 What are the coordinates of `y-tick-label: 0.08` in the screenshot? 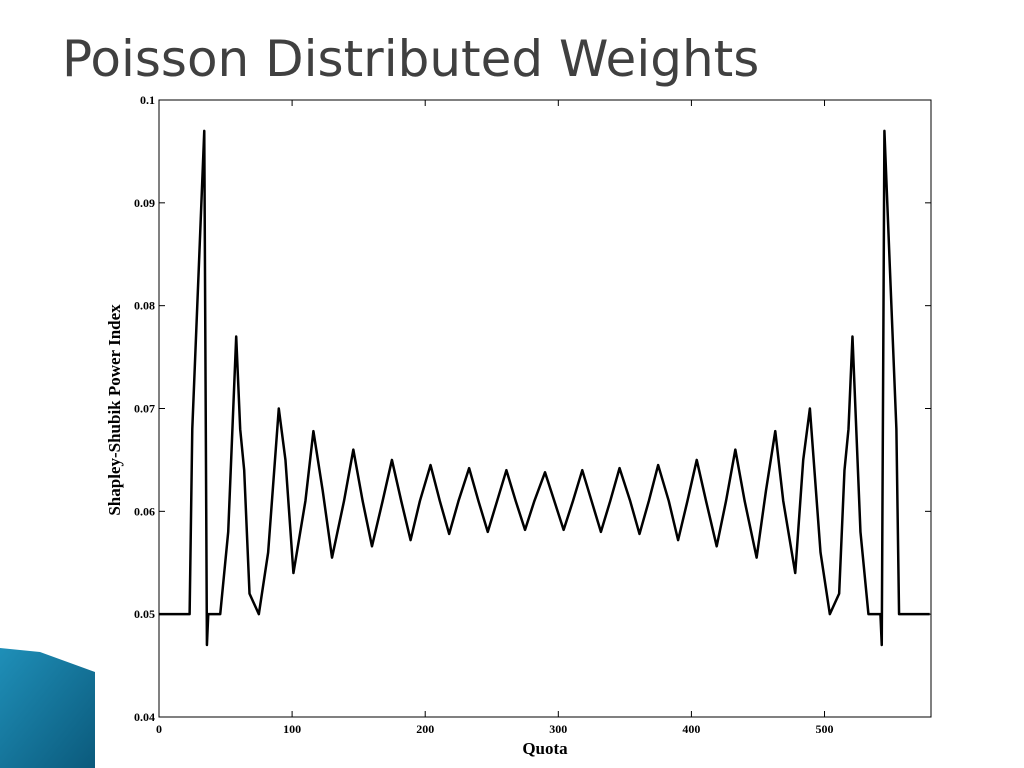 It's located at (144, 306).